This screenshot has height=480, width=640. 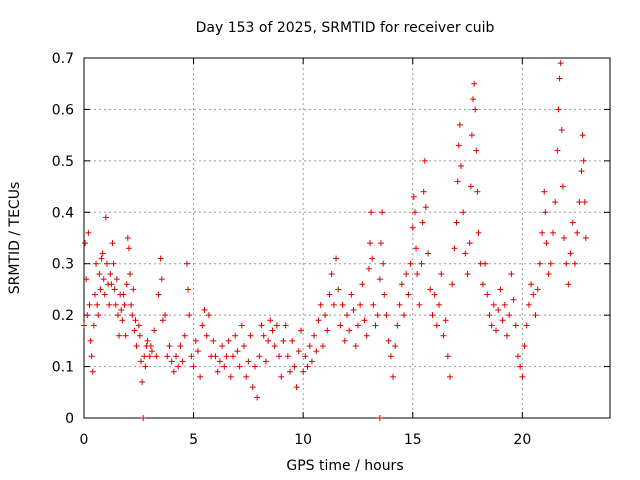 I want to click on y-tick-label: 0.7, so click(x=63, y=59).